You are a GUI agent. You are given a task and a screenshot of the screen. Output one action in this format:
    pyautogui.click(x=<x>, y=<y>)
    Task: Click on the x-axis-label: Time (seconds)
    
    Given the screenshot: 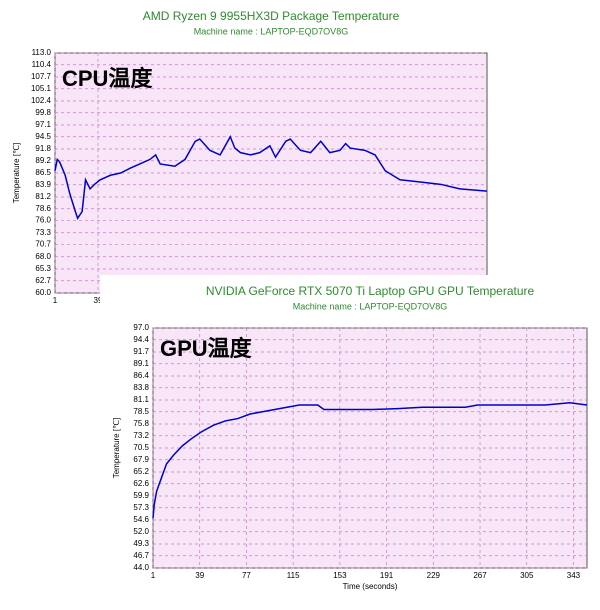 What is the action you would take?
    pyautogui.click(x=370, y=586)
    